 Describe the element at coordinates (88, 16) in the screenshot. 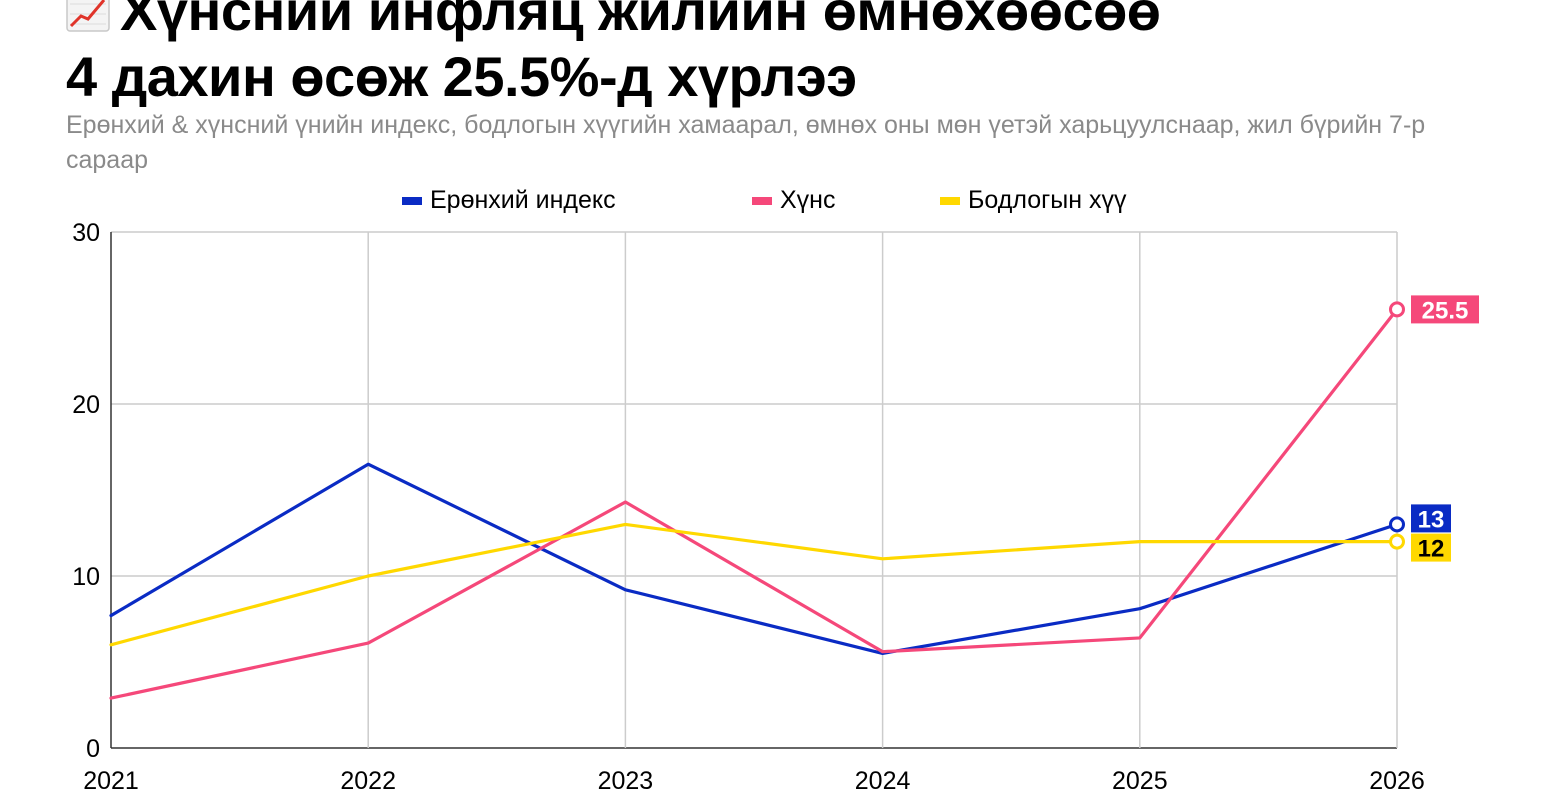

I see `chart-increasing-icon` at that location.